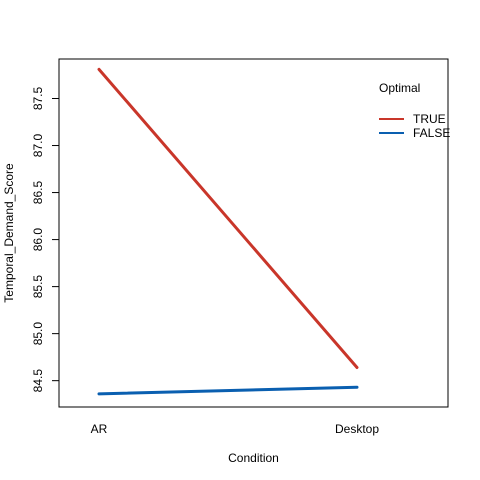 The image size is (480, 480). Describe the element at coordinates (38, 334) in the screenshot. I see `y-tick-label: 85.0` at that location.